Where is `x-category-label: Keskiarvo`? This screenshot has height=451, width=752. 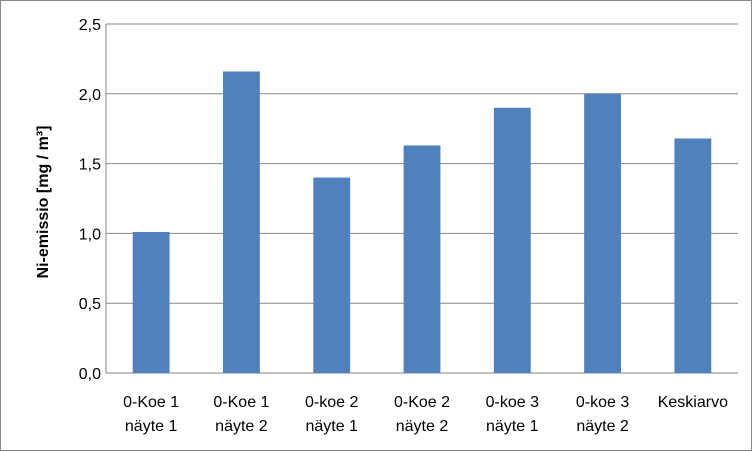
x-category-label: Keskiarvo is located at coordinates (693, 402).